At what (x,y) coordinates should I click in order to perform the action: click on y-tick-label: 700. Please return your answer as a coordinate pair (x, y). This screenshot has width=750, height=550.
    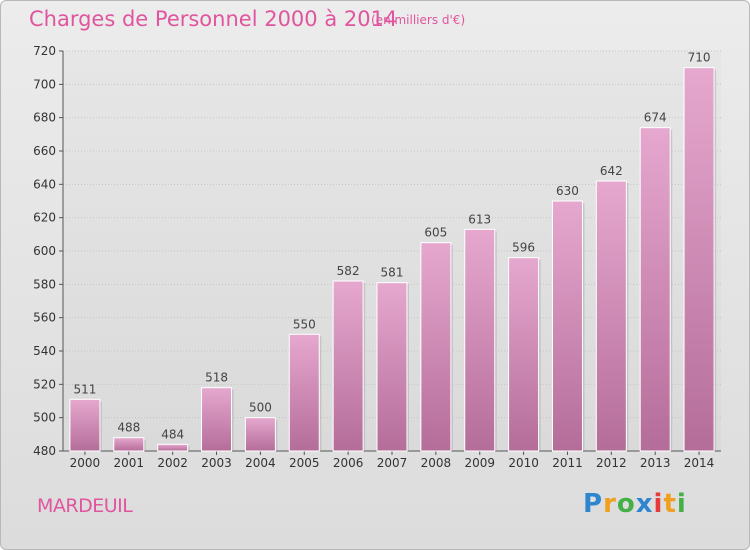
    Looking at the image, I should click on (44, 84).